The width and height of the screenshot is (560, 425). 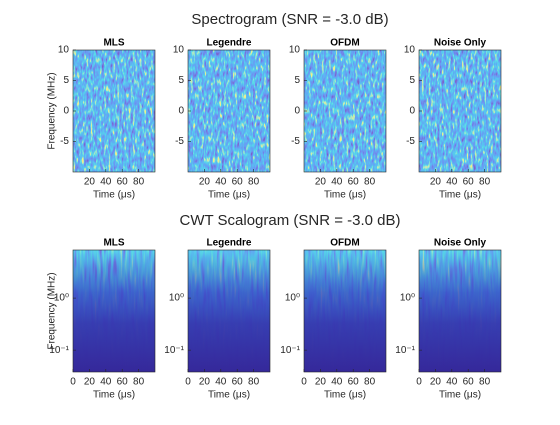 I want to click on figure-title: CWT Scalogram (SNR = -3.0 dB), so click(x=289, y=220).